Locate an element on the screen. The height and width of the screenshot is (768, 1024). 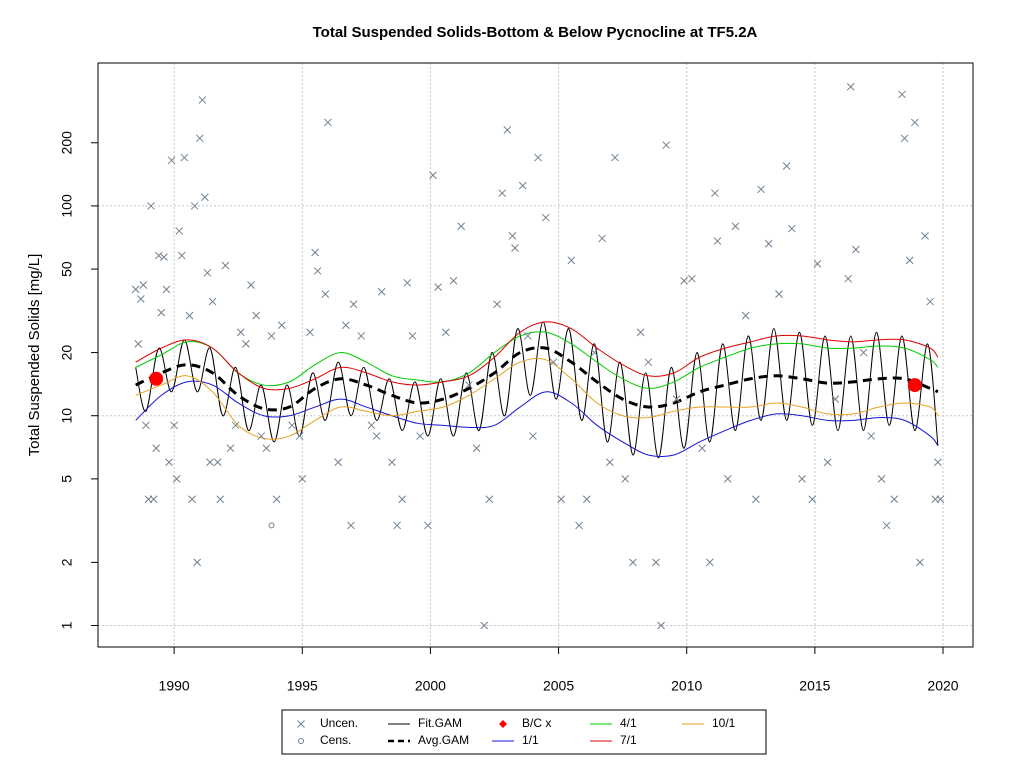
legend-label: 7/1 is located at coordinates (628, 740).